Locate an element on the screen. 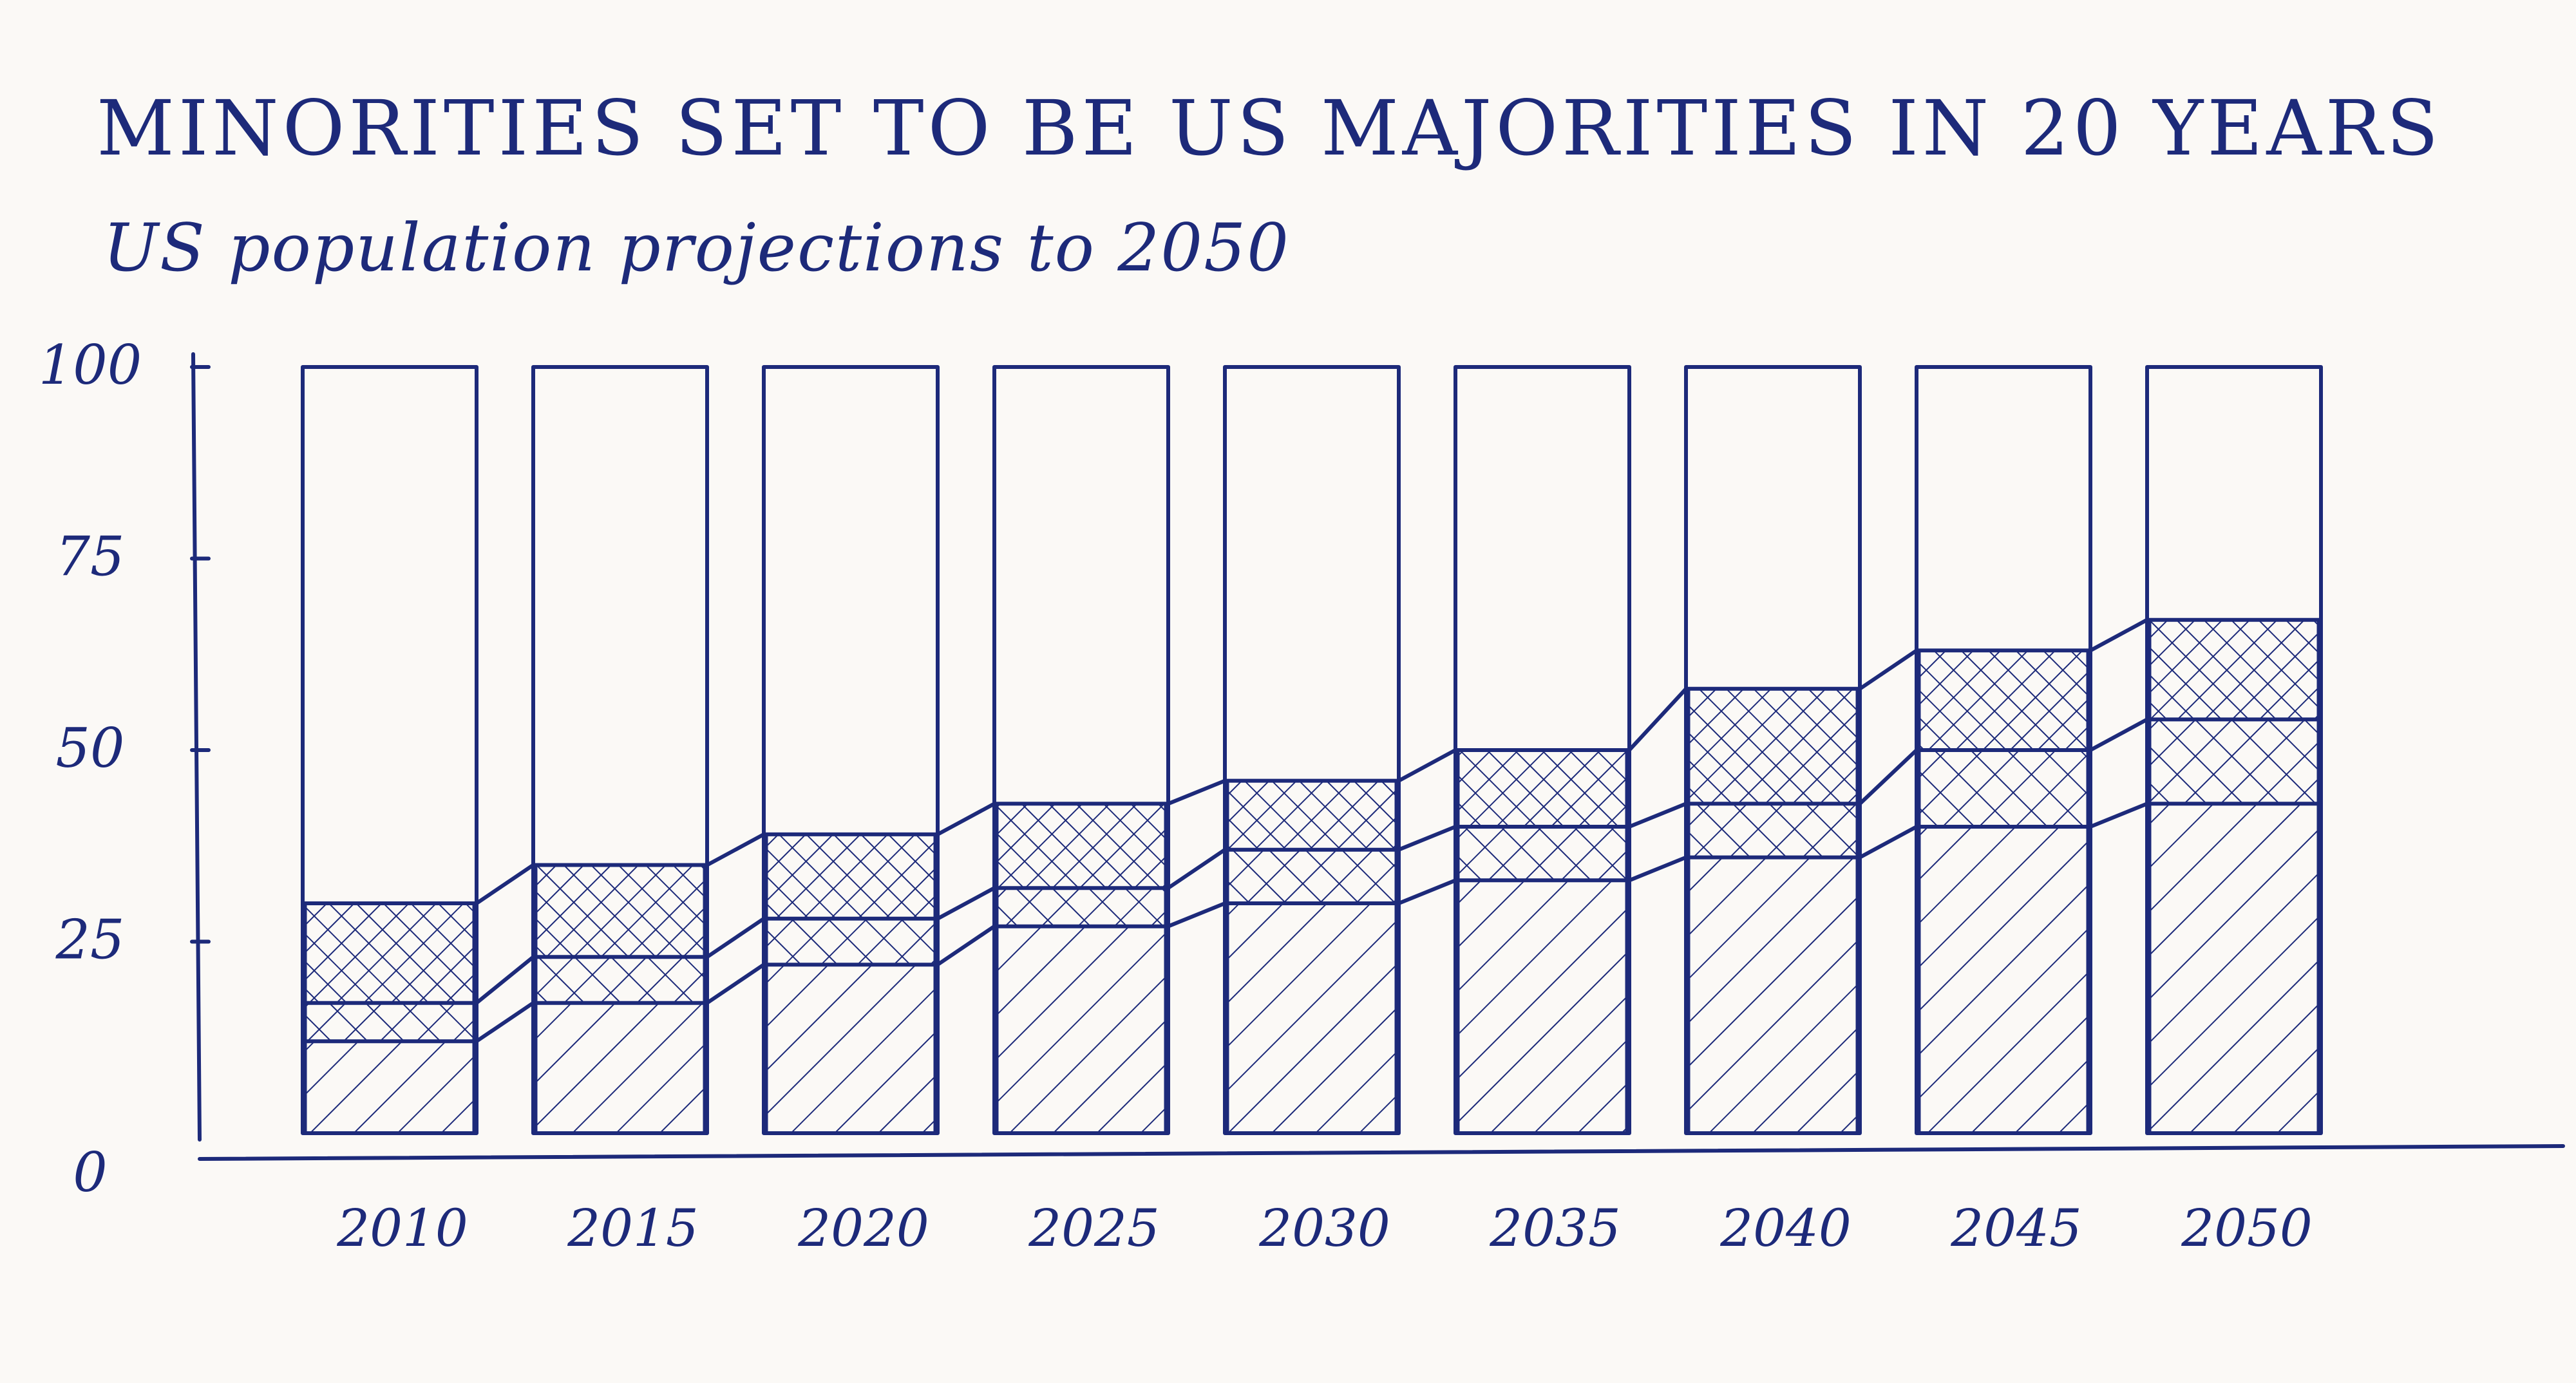 The height and width of the screenshot is (1383, 2576). trend-line-s1 is located at coordinates (1312, 923).